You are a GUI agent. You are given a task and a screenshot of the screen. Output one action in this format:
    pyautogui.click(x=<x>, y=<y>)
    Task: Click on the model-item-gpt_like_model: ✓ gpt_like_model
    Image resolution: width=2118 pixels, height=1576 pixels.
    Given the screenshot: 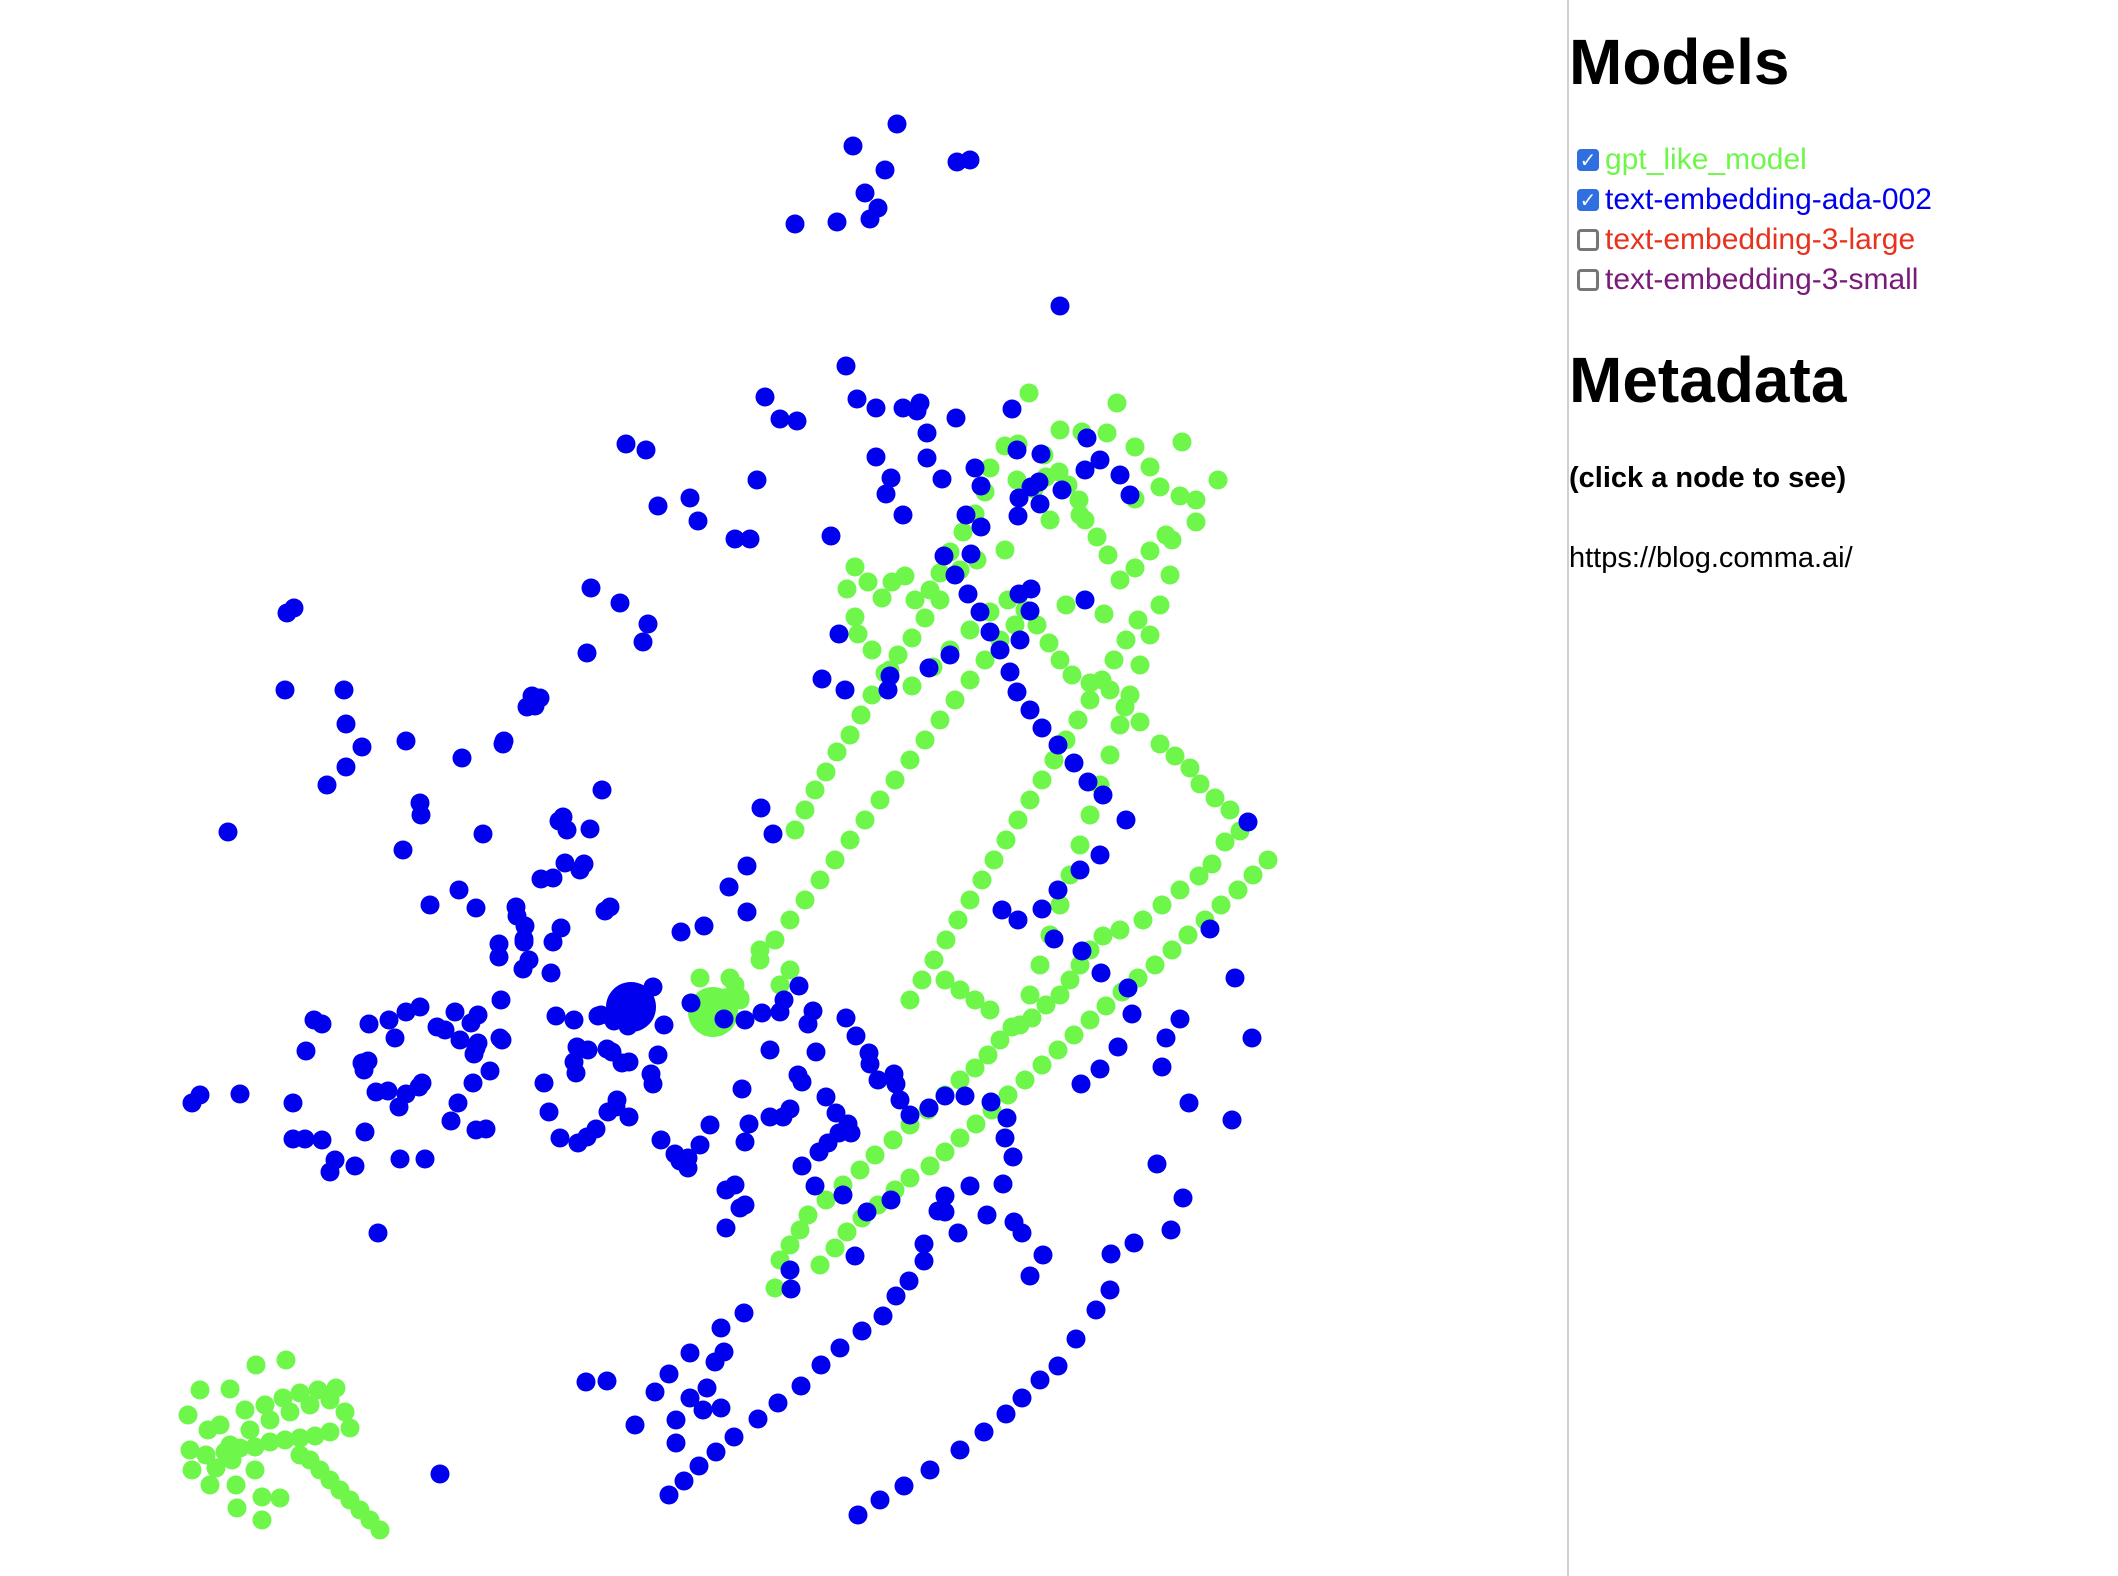 What is the action you would take?
    pyautogui.click(x=1754, y=160)
    